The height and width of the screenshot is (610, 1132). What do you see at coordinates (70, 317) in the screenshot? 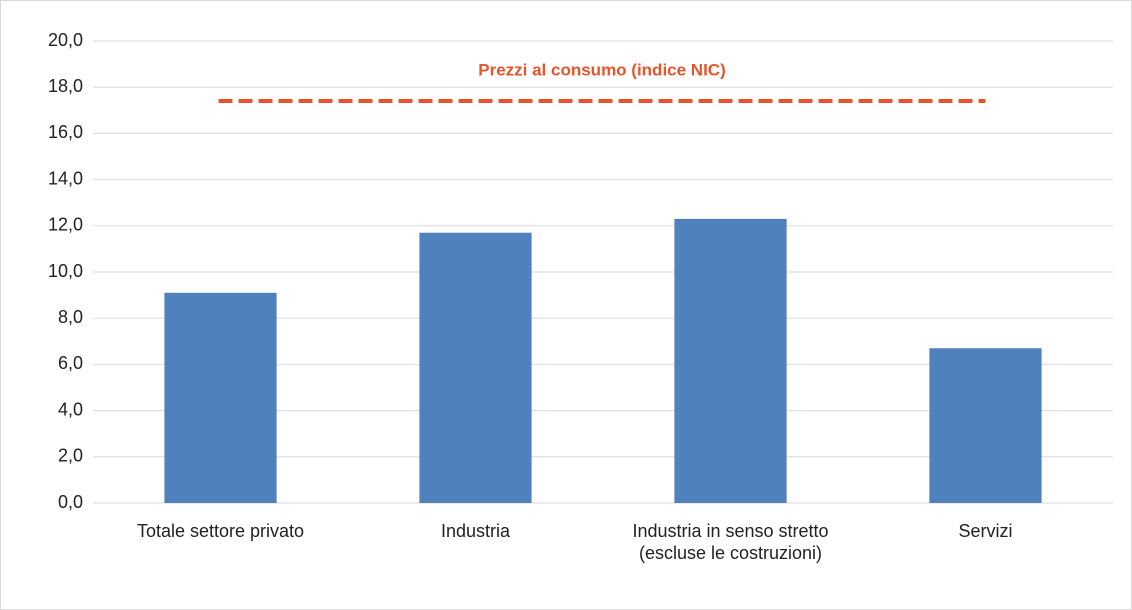
I see `y-tick-label: 8,0` at bounding box center [70, 317].